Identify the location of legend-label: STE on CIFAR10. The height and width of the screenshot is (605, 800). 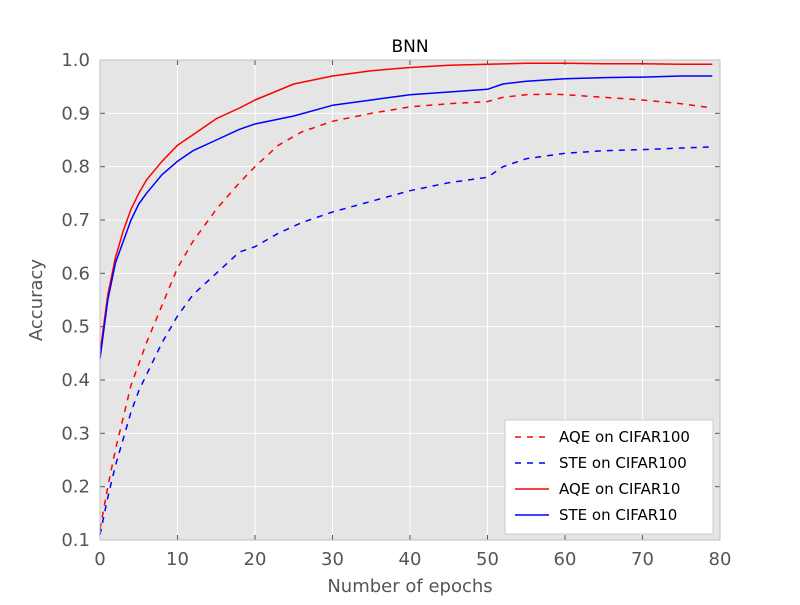
(618, 515).